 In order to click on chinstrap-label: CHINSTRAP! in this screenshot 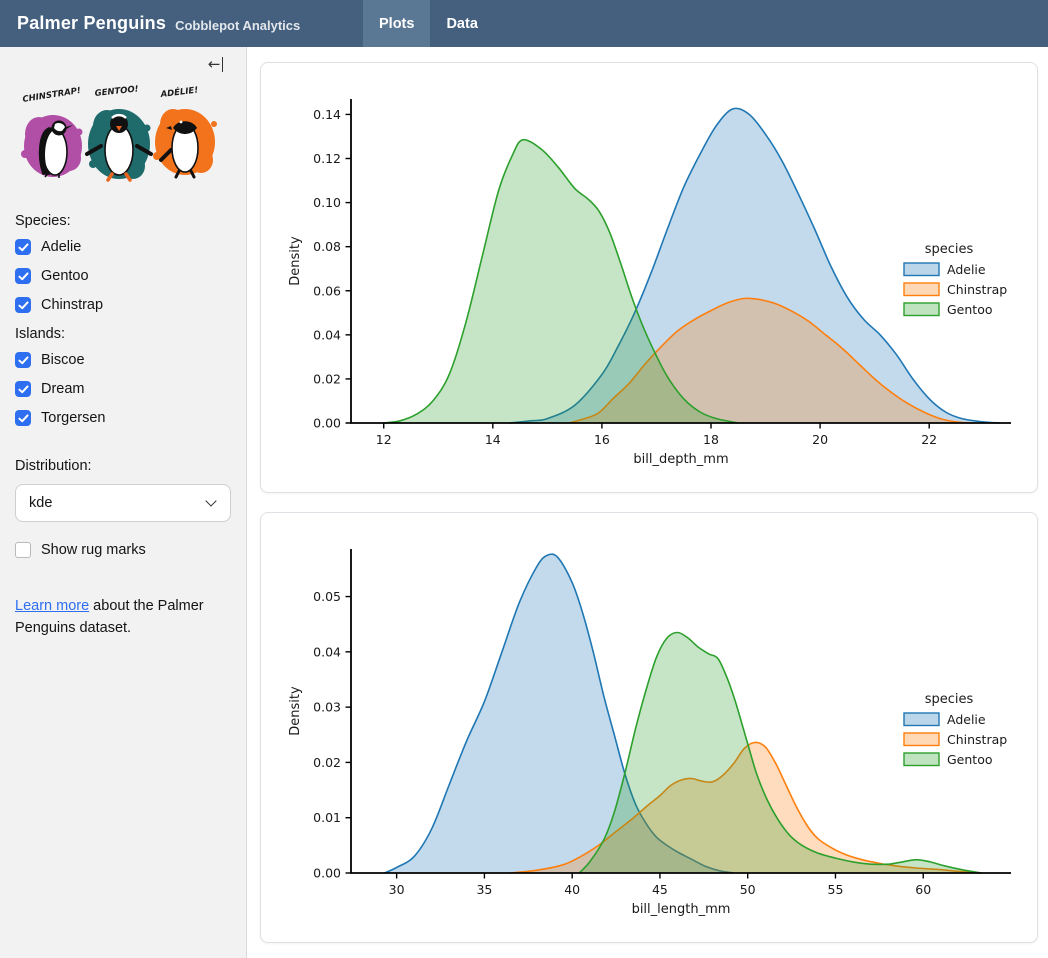, I will do `click(52, 95)`.